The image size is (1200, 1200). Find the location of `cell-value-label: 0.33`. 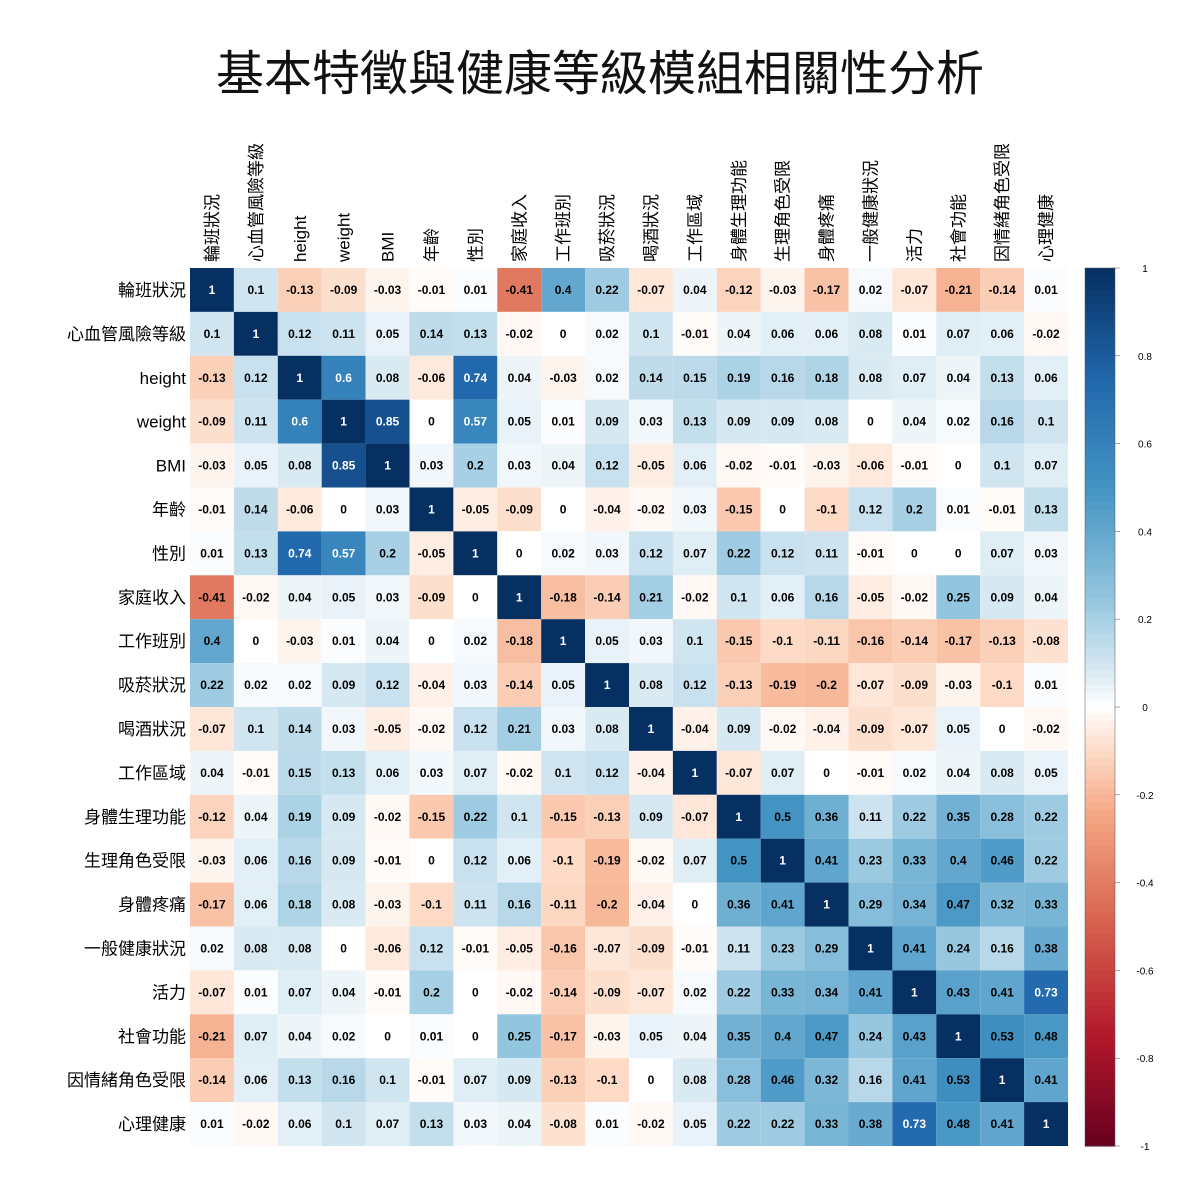

cell-value-label: 0.33 is located at coordinates (827, 1124).